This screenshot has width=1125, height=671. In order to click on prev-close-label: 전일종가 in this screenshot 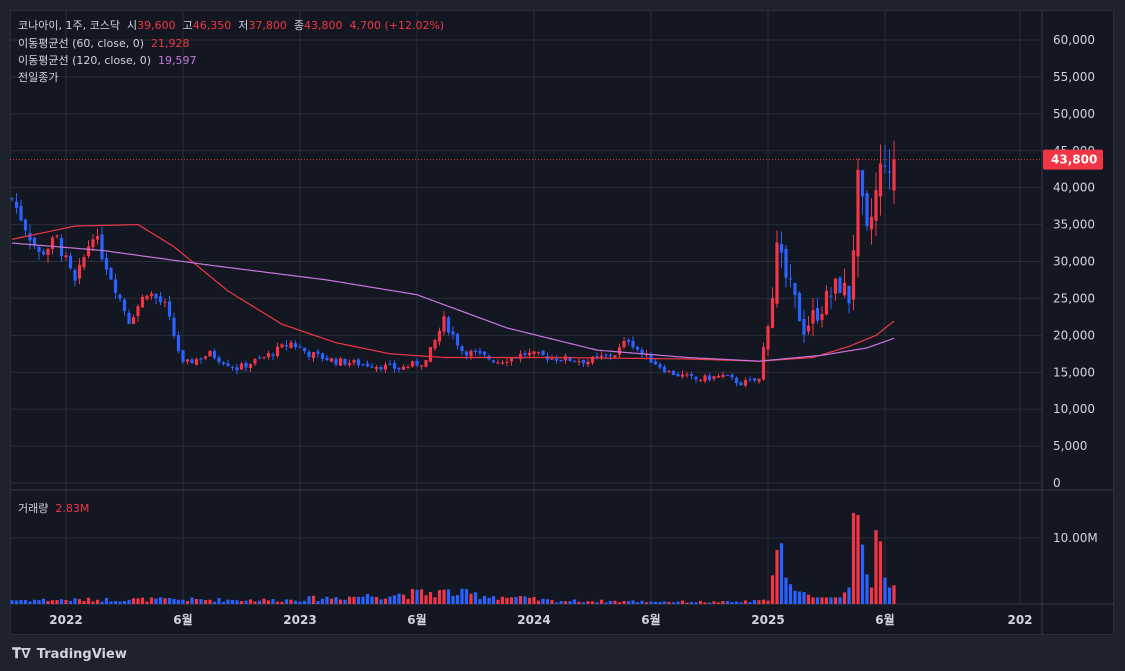, I will do `click(38, 77)`.